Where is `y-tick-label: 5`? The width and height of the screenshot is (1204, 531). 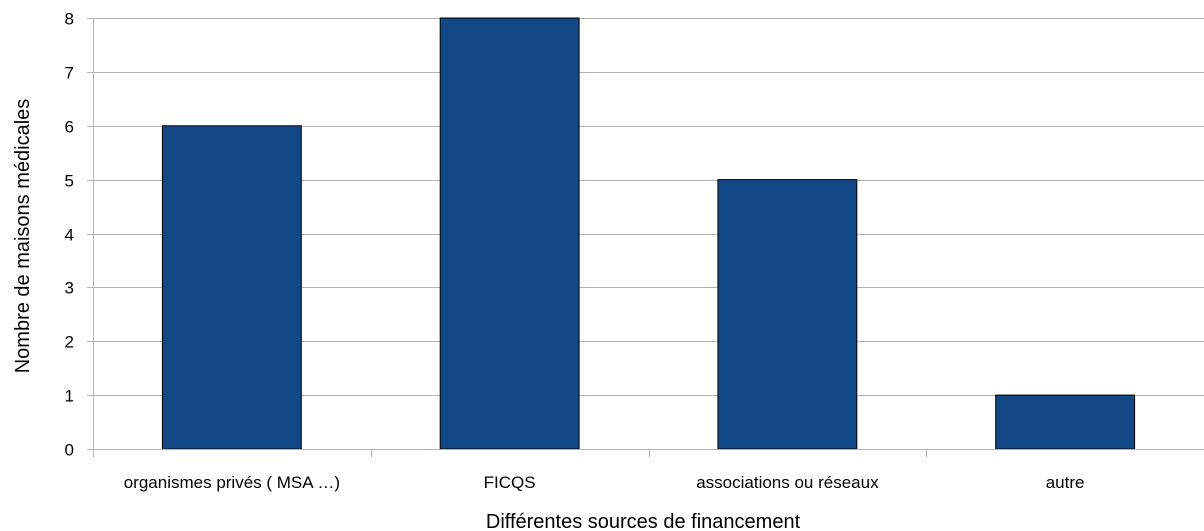 y-tick-label: 5 is located at coordinates (69, 181).